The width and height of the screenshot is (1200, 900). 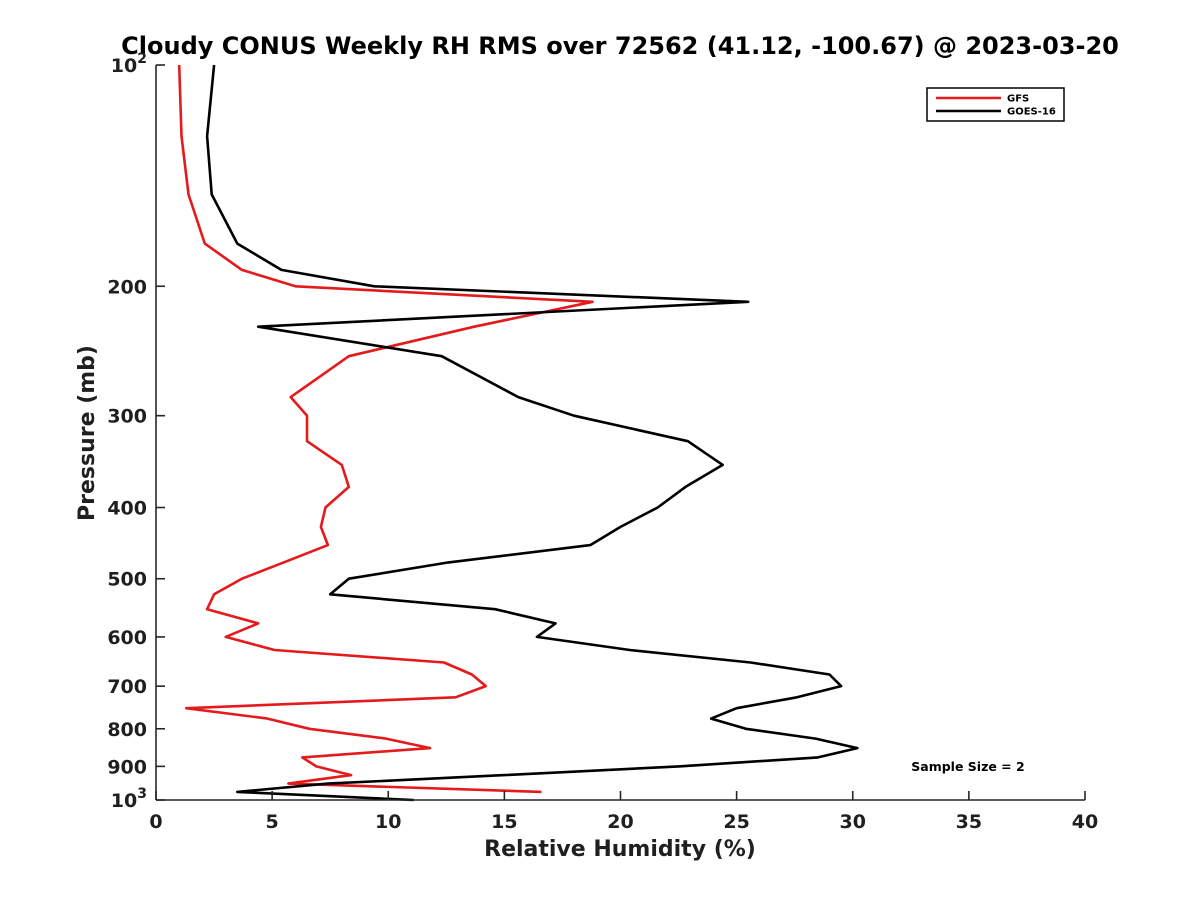 I want to click on x-tick-label: 40, so click(x=1085, y=822).